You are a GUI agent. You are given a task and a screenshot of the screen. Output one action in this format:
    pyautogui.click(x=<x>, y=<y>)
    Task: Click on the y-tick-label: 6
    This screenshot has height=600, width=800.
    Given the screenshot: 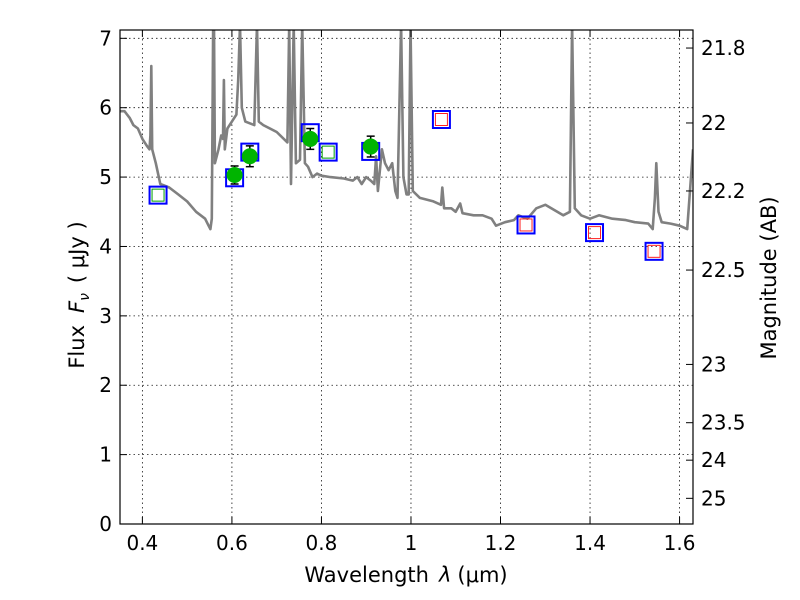 What is the action you would take?
    pyautogui.click(x=105, y=108)
    